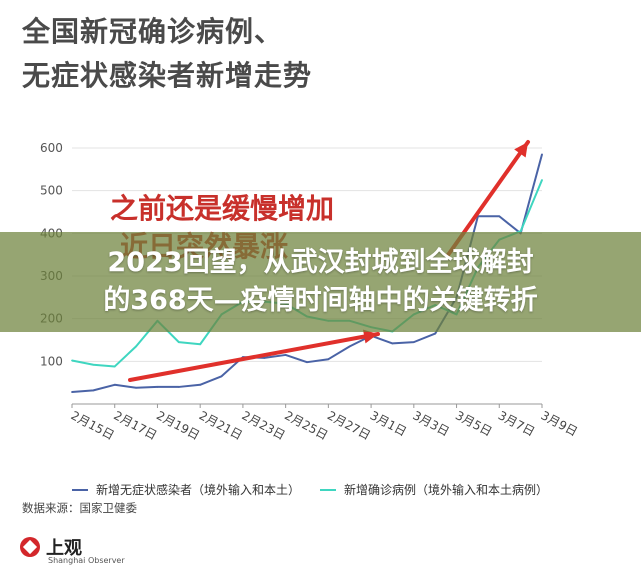  Describe the element at coordinates (167, 75) in the screenshot. I see `title-line-2: 无症状感染者新增走势` at that location.